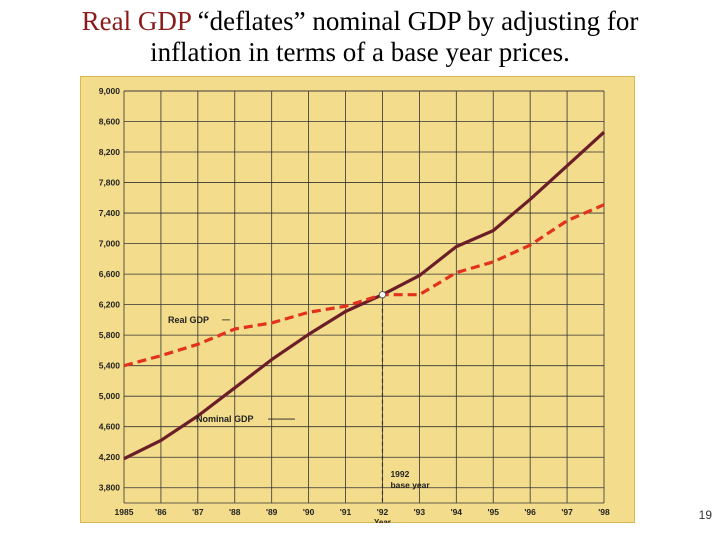 This screenshot has height=540, width=720. What do you see at coordinates (110, 122) in the screenshot?
I see `y-tick-label: 8,600` at bounding box center [110, 122].